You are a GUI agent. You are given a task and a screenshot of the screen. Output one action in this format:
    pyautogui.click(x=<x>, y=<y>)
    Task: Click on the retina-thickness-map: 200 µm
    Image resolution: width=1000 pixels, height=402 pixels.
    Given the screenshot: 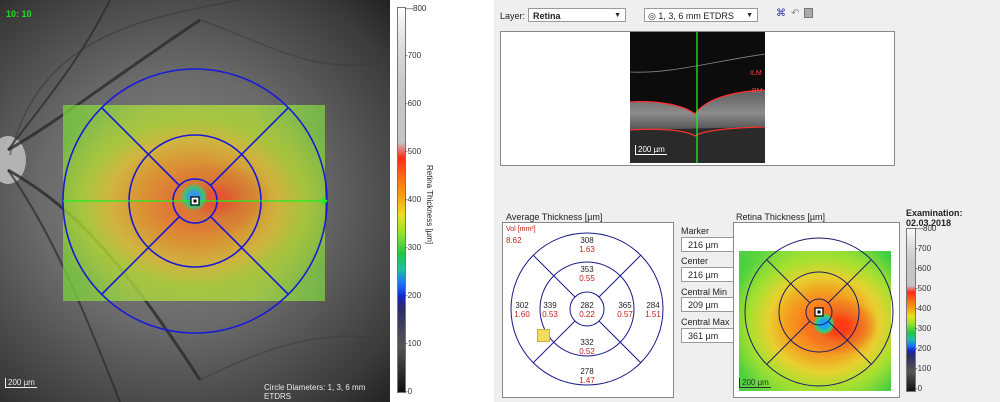 What is the action you would take?
    pyautogui.click(x=816, y=310)
    